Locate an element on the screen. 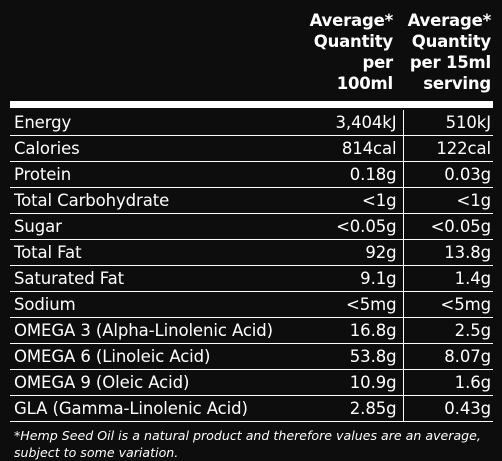 This screenshot has height=461, width=502. table-row: OMEGA 9 (Oleic Acid) 10.9g 1.6g is located at coordinates (251, 382).